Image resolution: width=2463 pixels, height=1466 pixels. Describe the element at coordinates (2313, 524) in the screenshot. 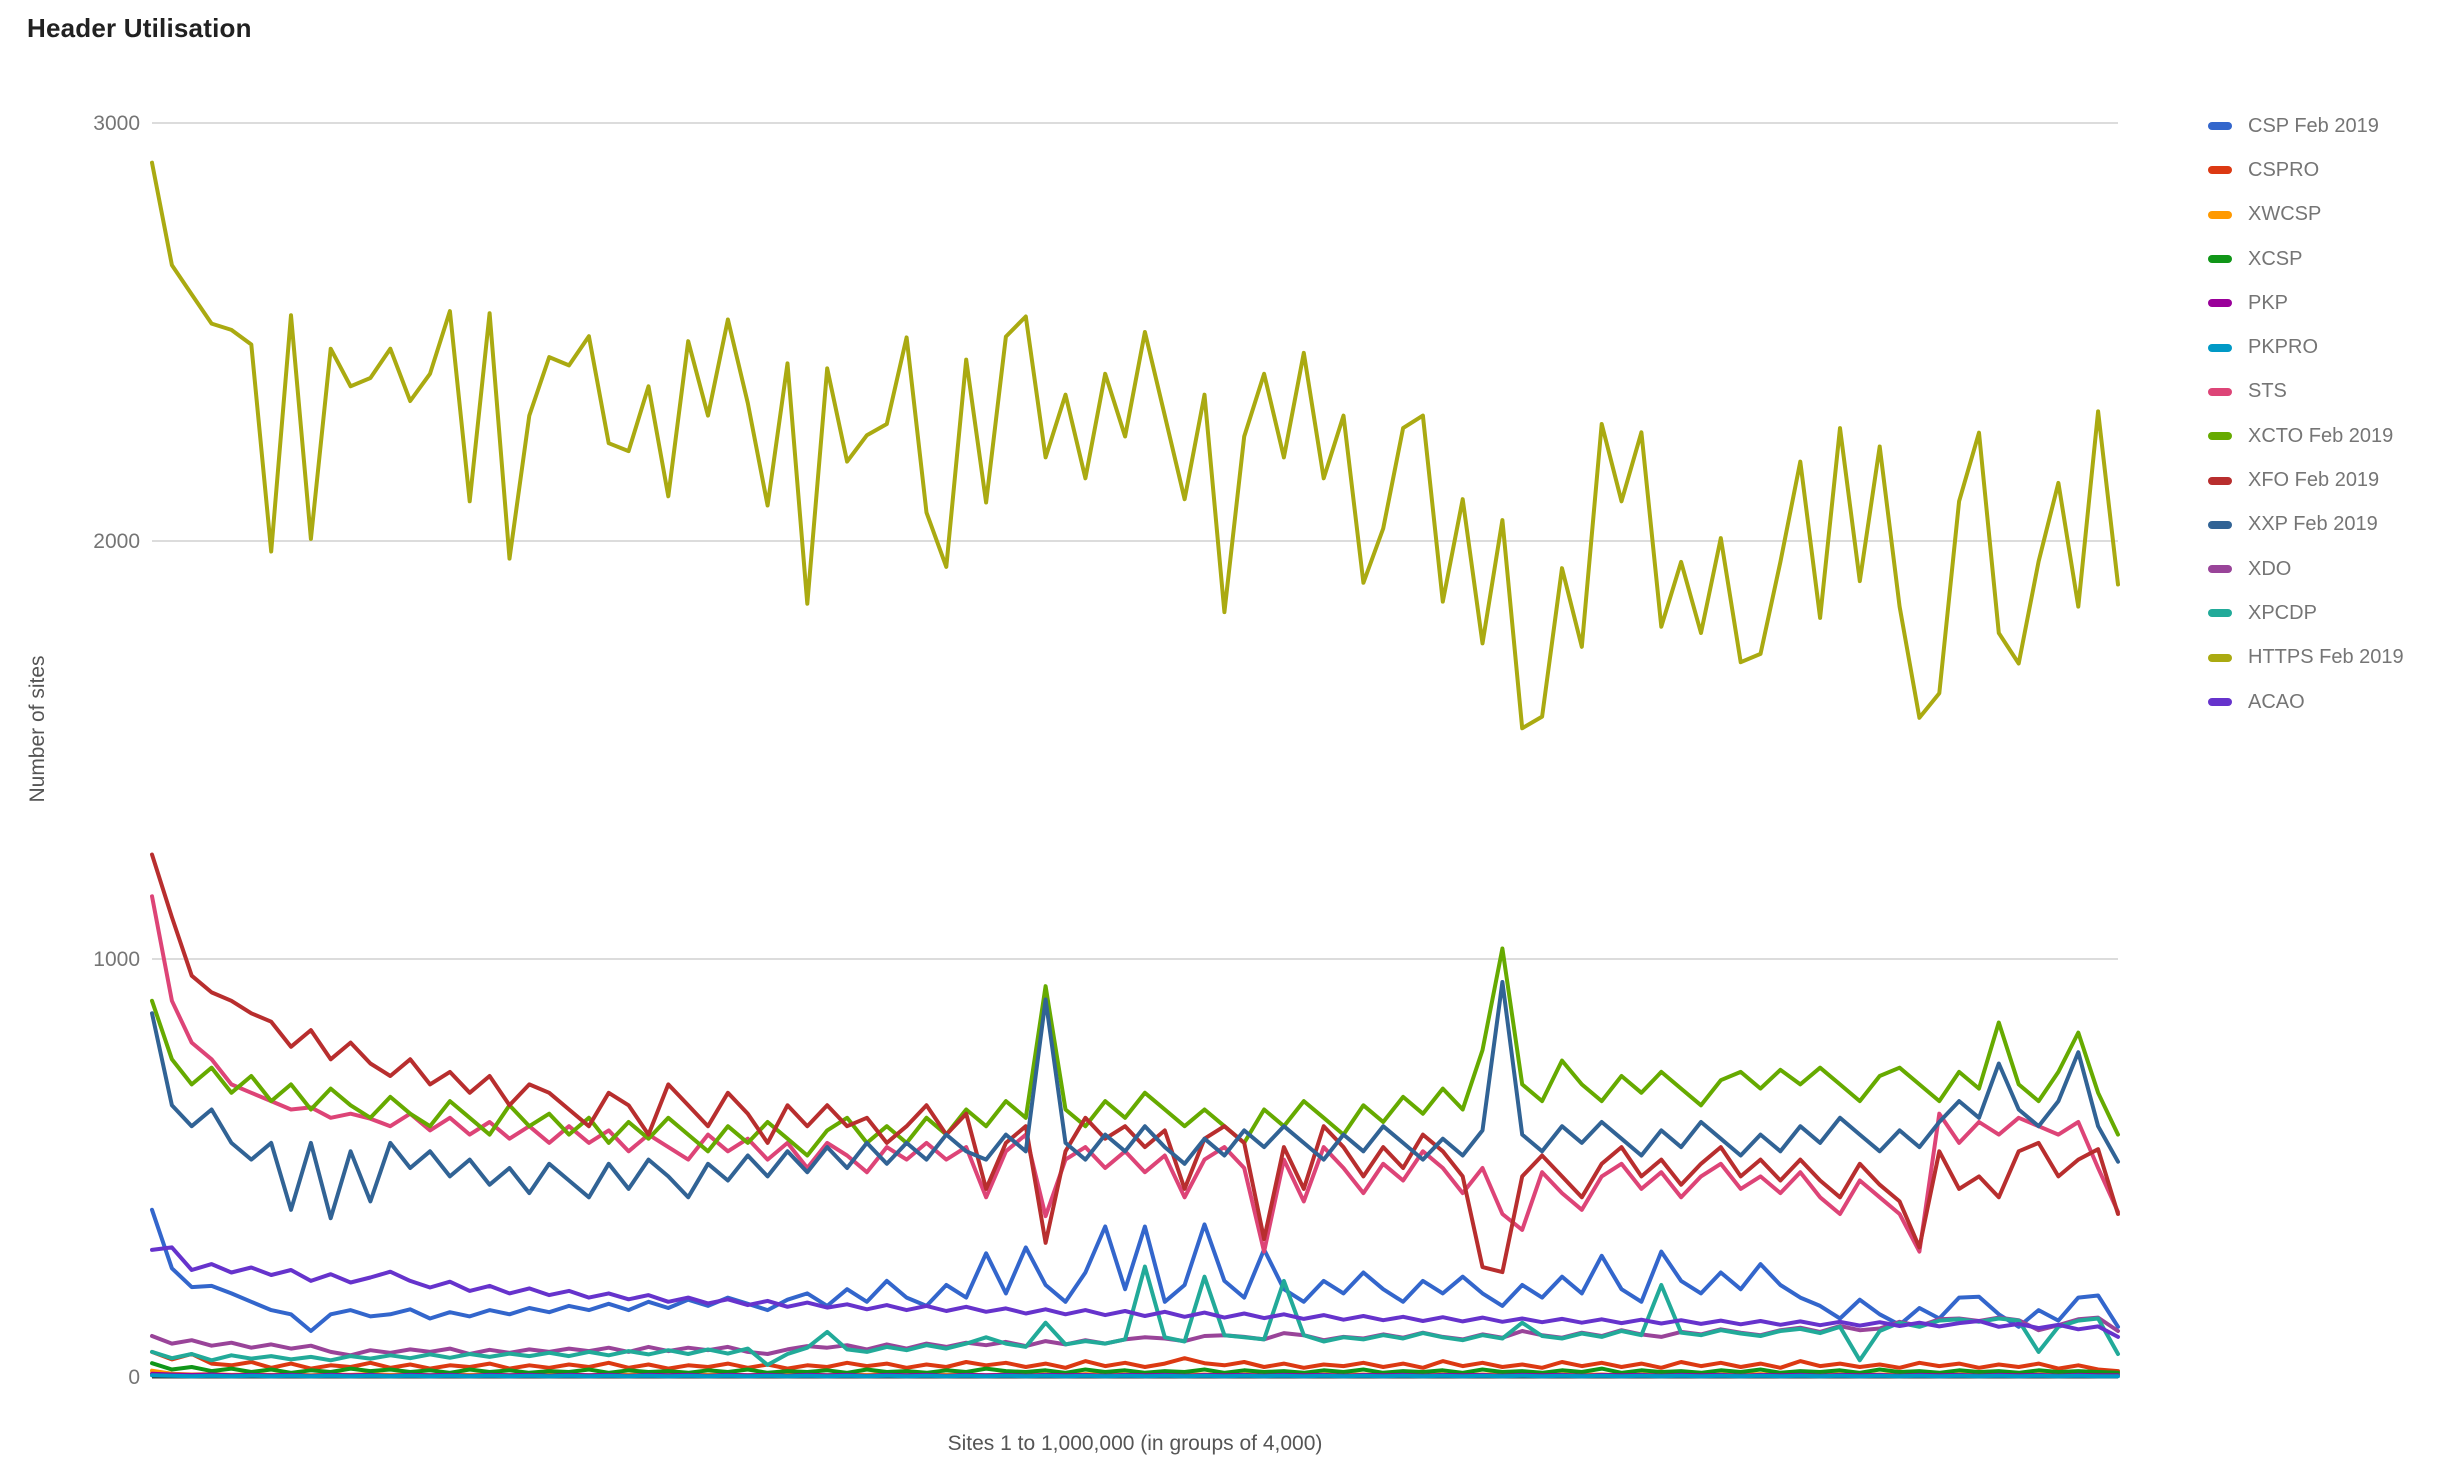

I see `legend-label: XXP Feb 2019` at that location.